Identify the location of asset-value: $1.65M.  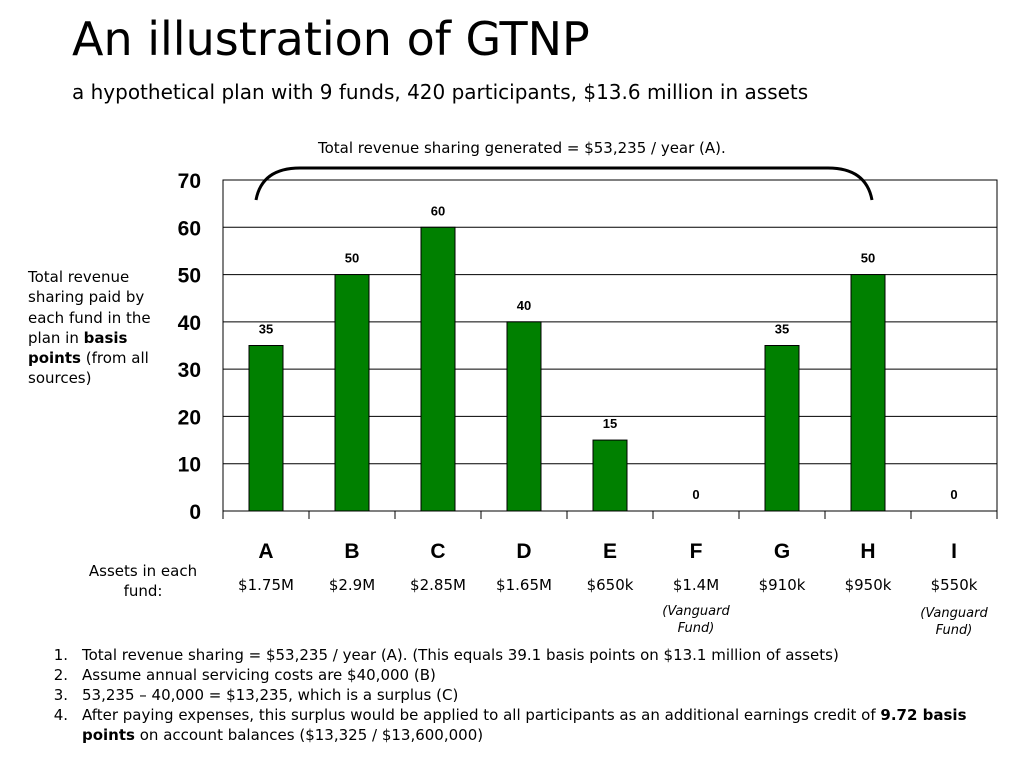
(524, 585).